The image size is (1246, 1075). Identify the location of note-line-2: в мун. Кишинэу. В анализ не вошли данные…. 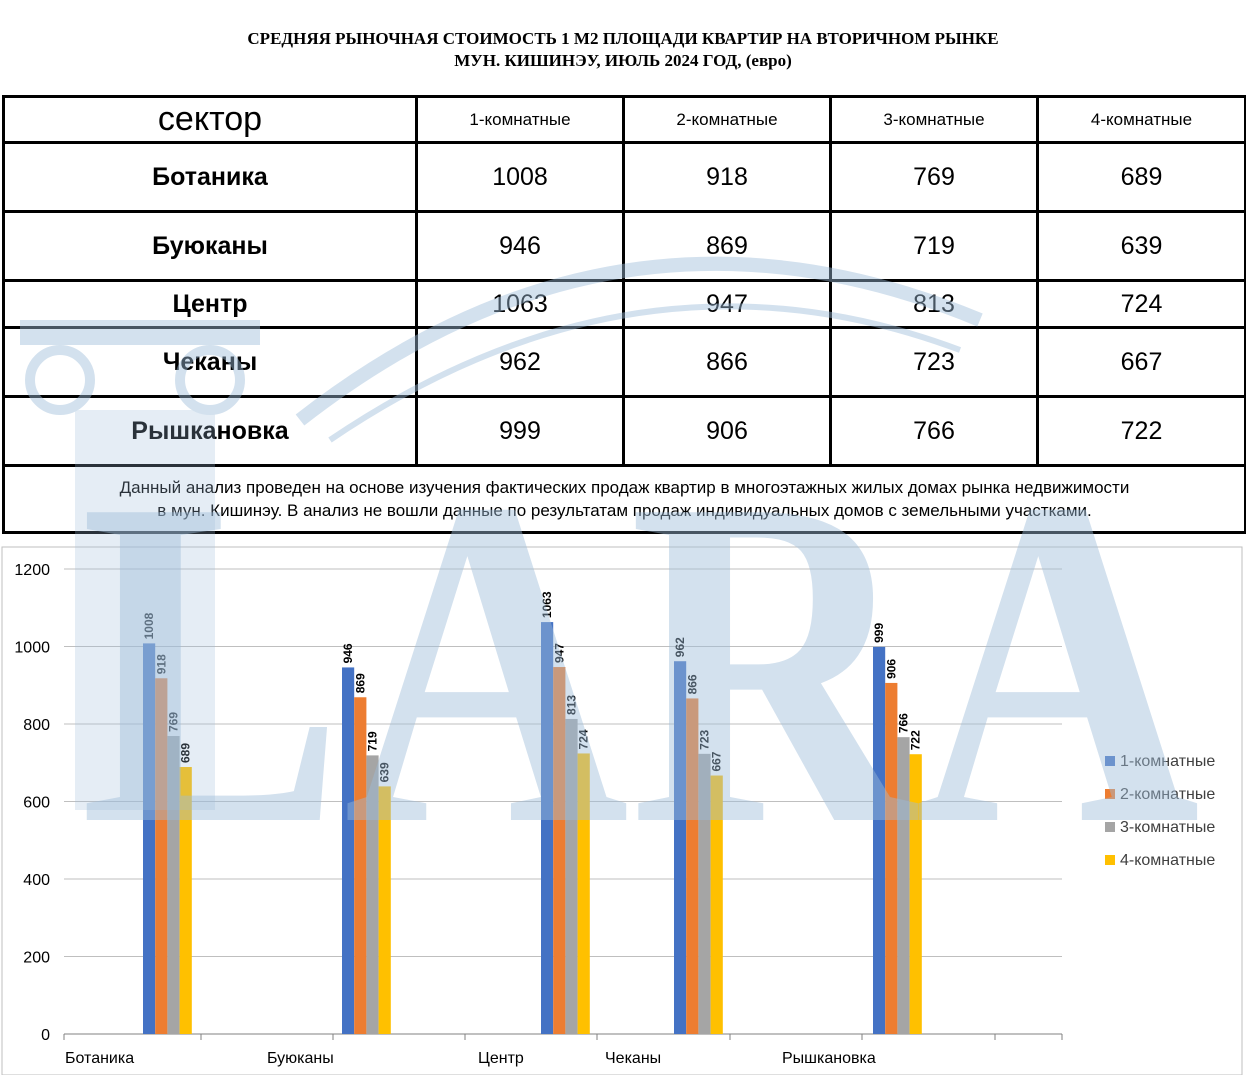
(624, 510).